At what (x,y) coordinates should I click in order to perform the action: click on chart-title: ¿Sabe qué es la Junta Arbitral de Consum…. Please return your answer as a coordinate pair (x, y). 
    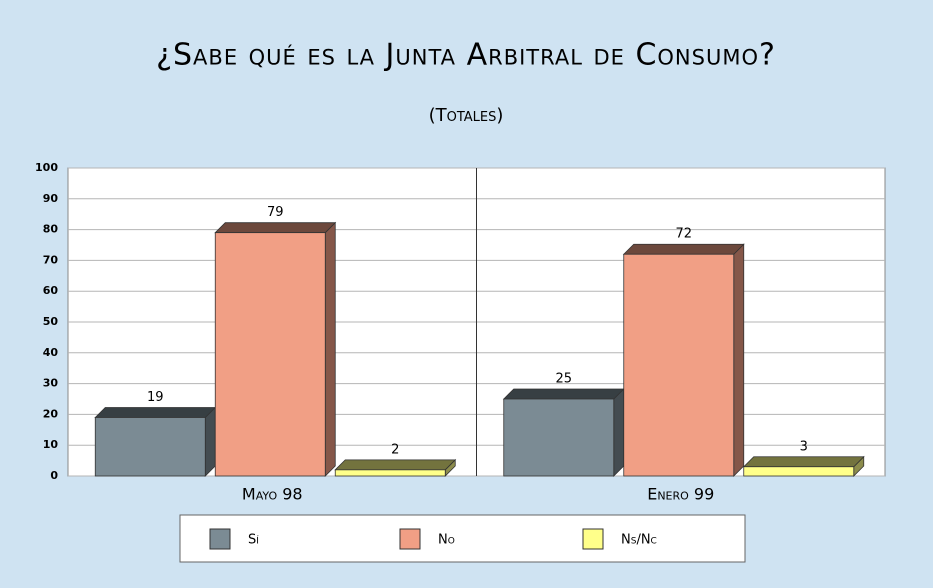
    Looking at the image, I should click on (466, 55).